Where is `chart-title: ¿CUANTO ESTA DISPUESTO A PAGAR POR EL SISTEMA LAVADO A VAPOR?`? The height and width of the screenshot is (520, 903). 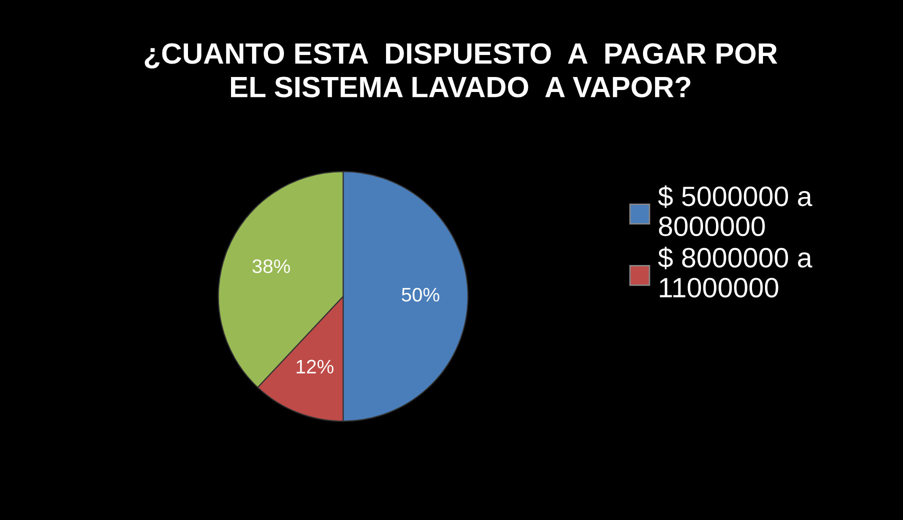 chart-title: ¿CUANTO ESTA DISPUESTO A PAGAR POR EL SISTEMA LAVADO A VAPOR? is located at coordinates (461, 70).